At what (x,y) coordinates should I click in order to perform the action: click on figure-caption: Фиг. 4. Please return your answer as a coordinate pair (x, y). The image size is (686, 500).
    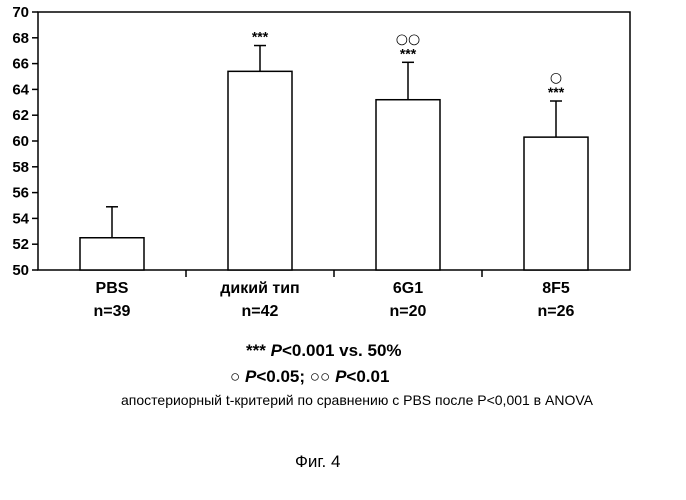
    Looking at the image, I should click on (317, 462).